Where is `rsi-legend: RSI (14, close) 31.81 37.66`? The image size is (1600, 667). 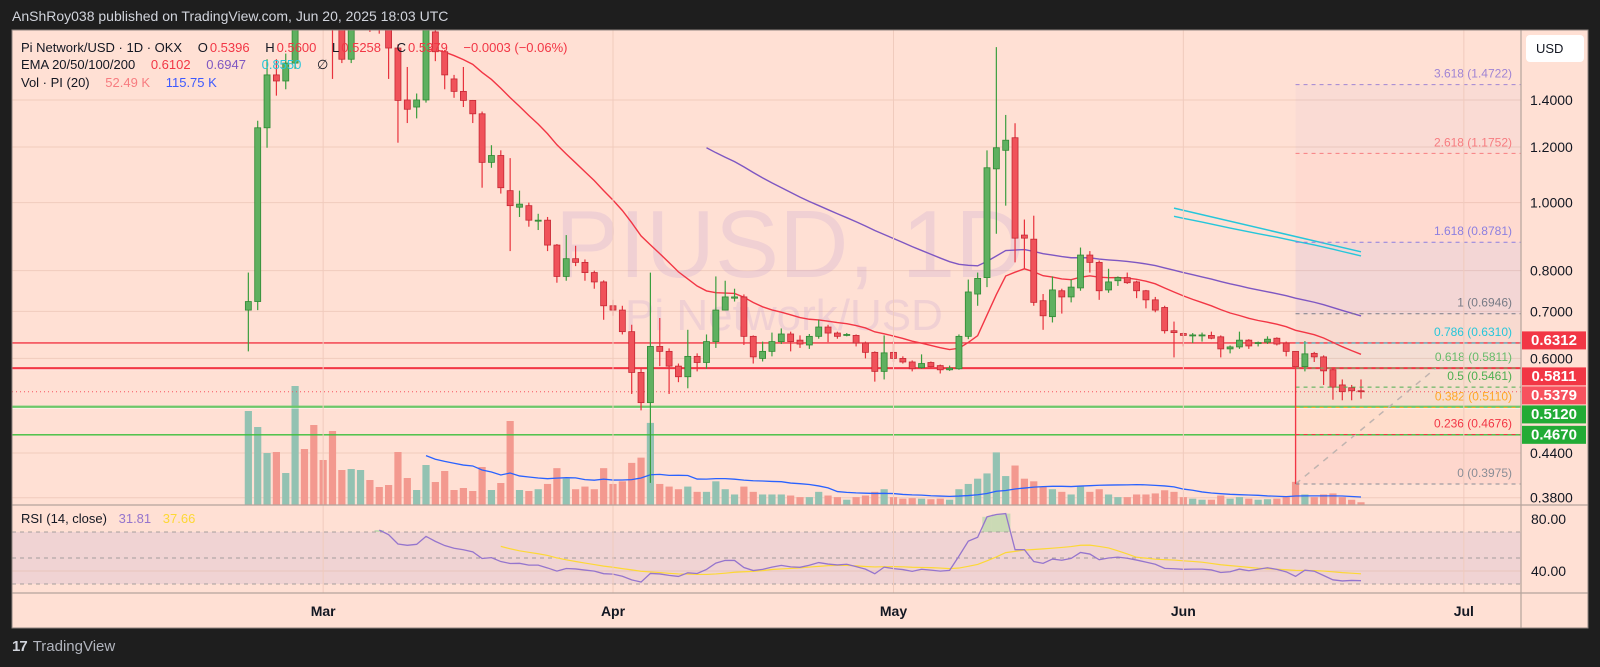 rsi-legend: RSI (14, close) 31.81 37.66 is located at coordinates (108, 518).